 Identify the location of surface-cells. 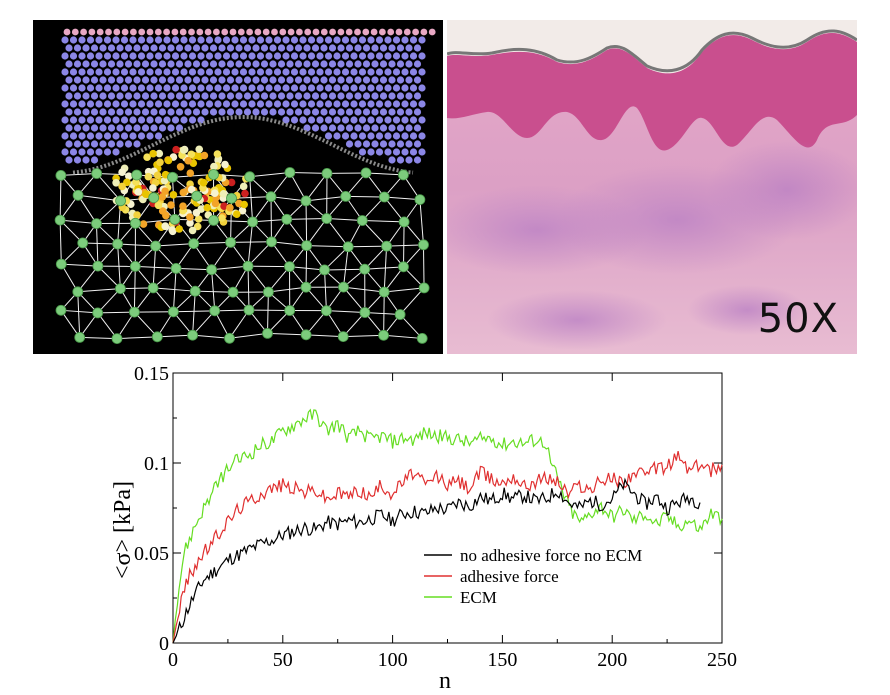
(249, 32).